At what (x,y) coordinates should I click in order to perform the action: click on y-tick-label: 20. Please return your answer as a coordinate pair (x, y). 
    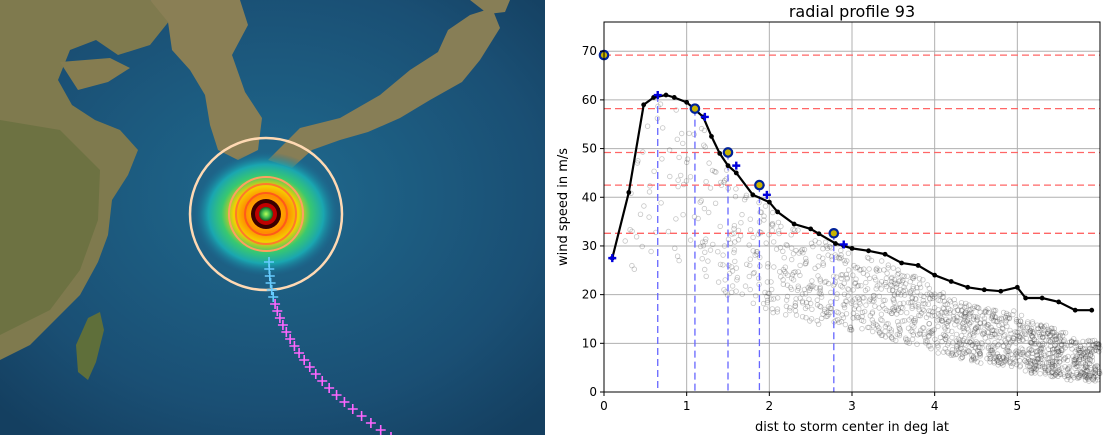
    Looking at the image, I should click on (589, 295).